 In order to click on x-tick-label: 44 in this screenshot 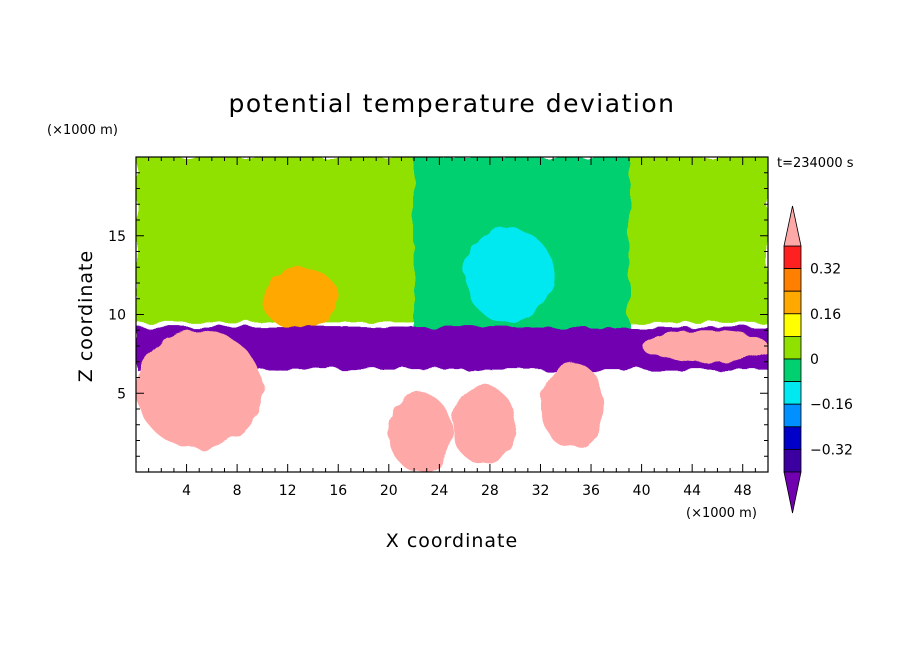, I will do `click(692, 491)`.